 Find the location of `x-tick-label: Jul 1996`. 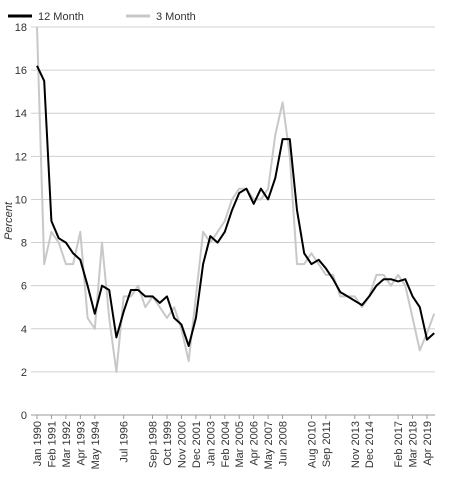

x-tick-label: Jul 1996 is located at coordinates (125, 442).